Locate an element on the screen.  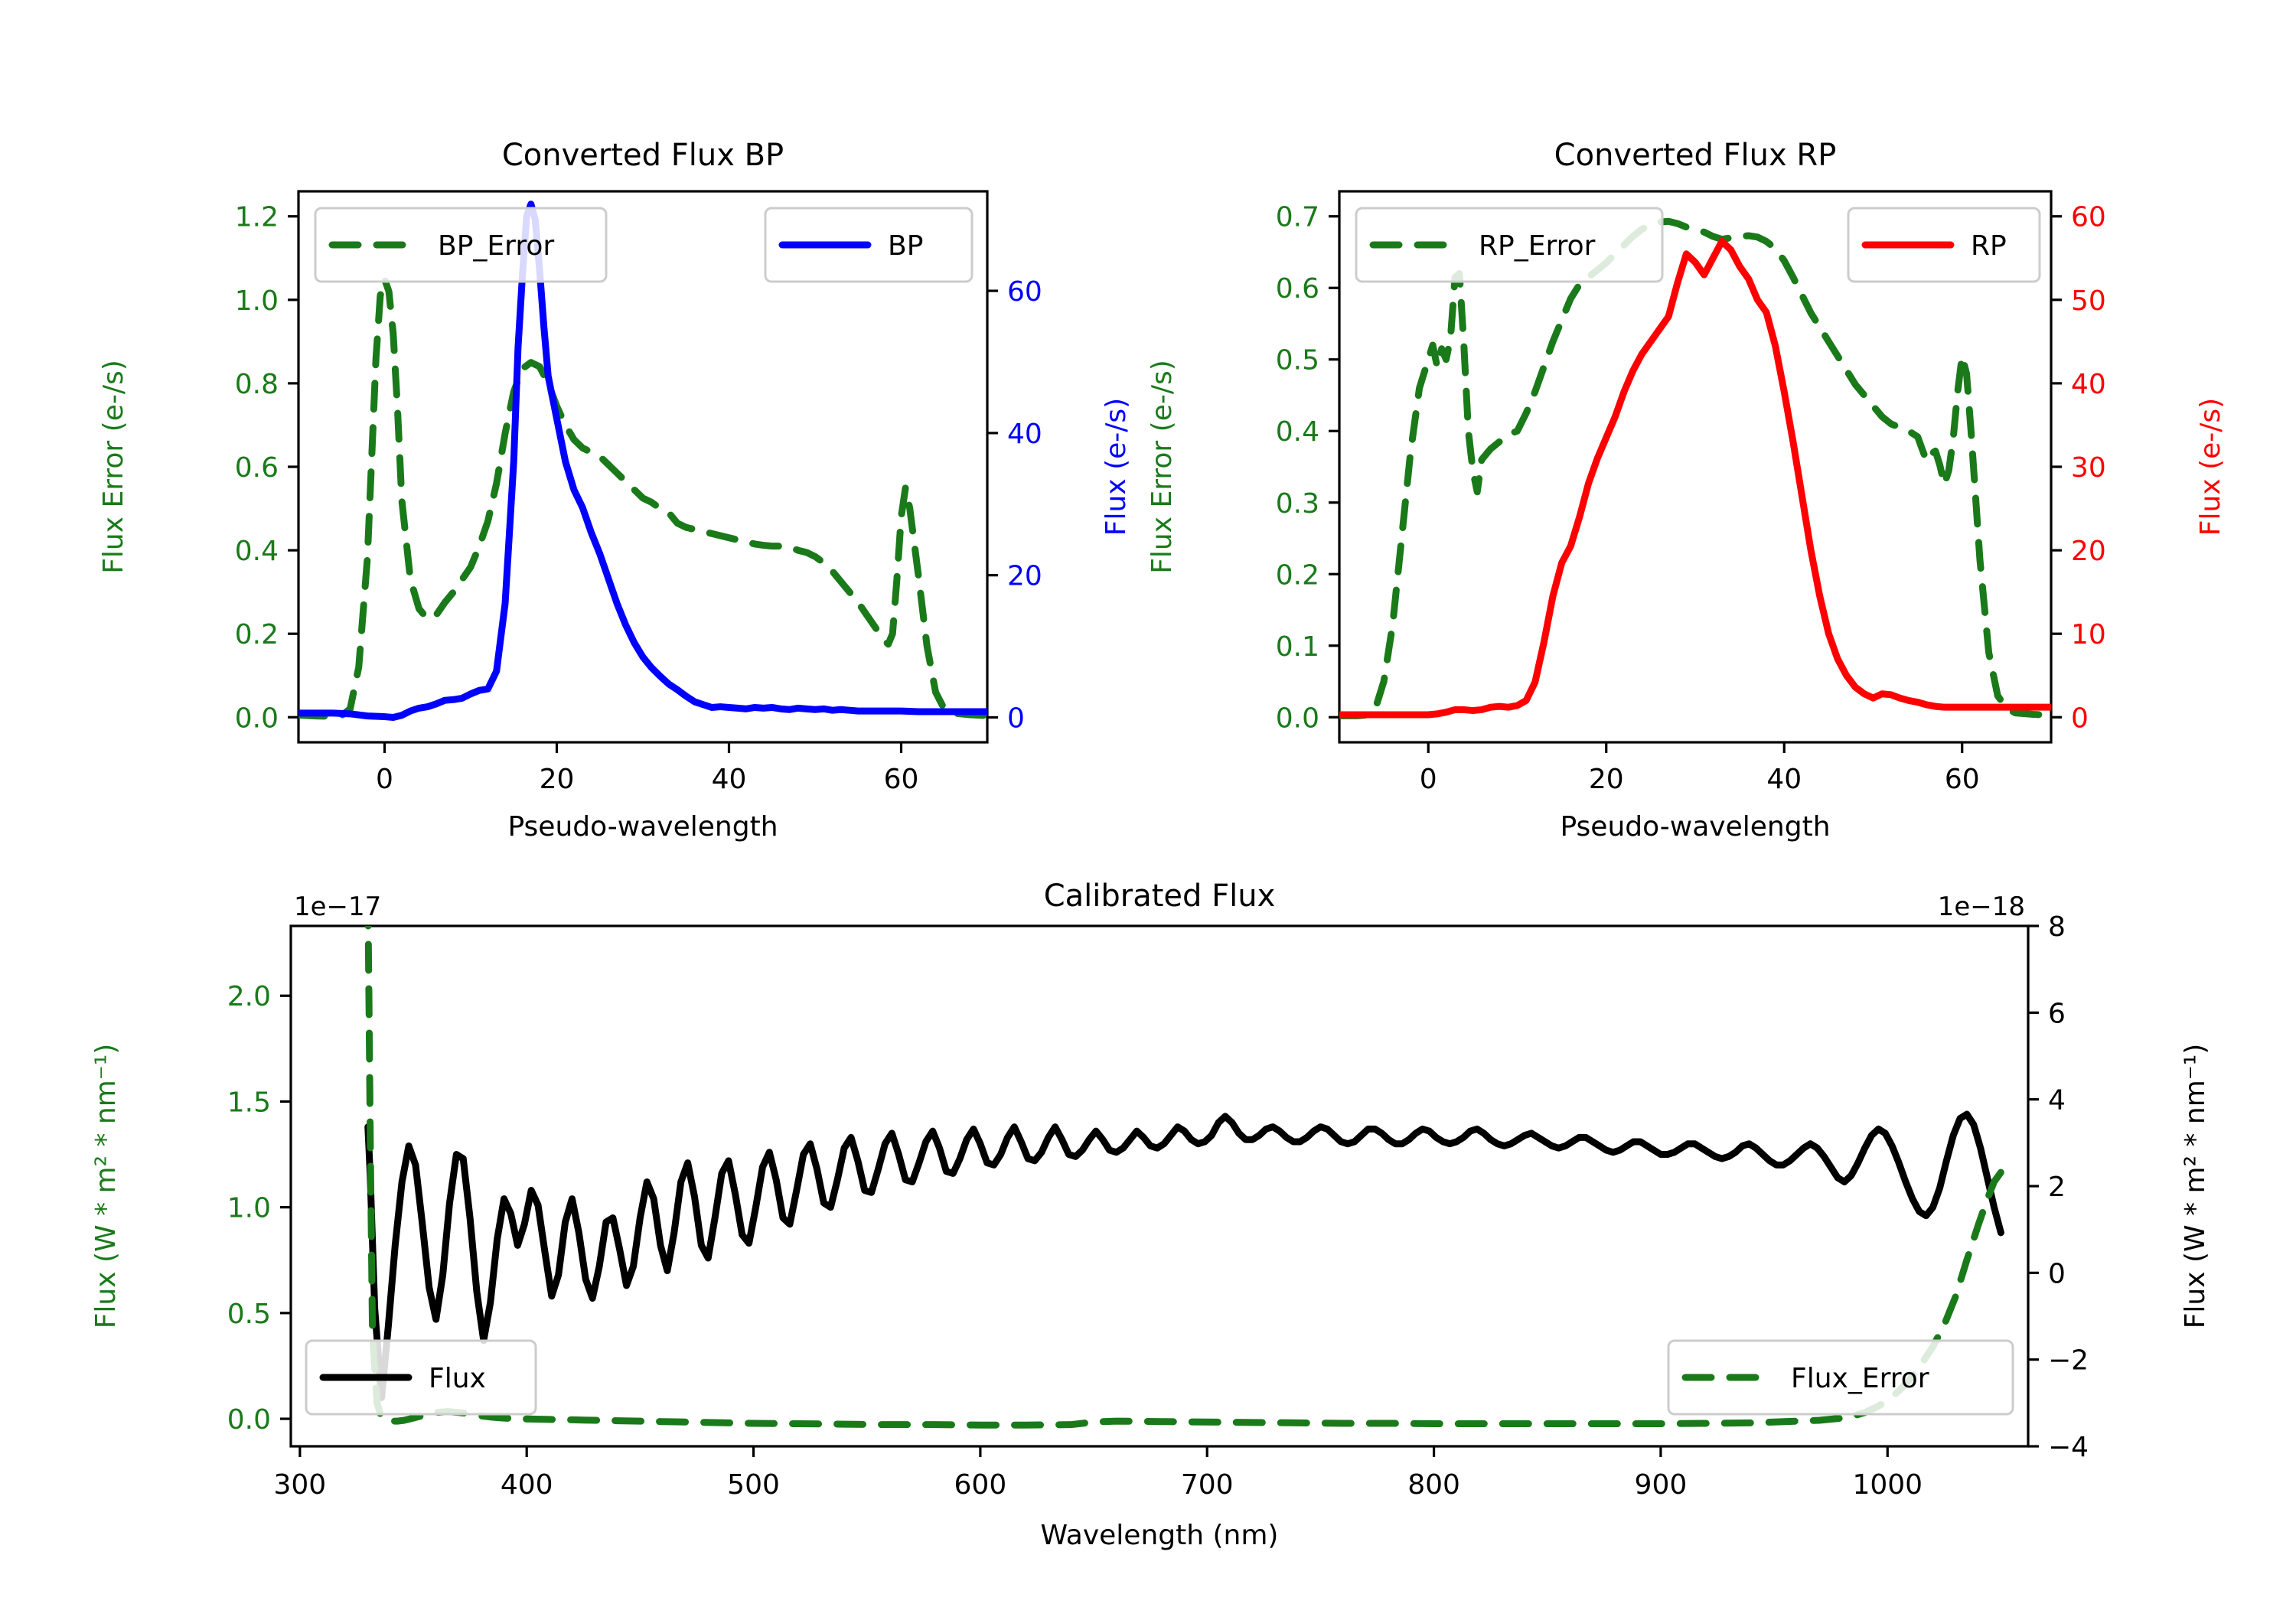
x-axis-label: Wavelength (nm) is located at coordinates (1160, 1535).